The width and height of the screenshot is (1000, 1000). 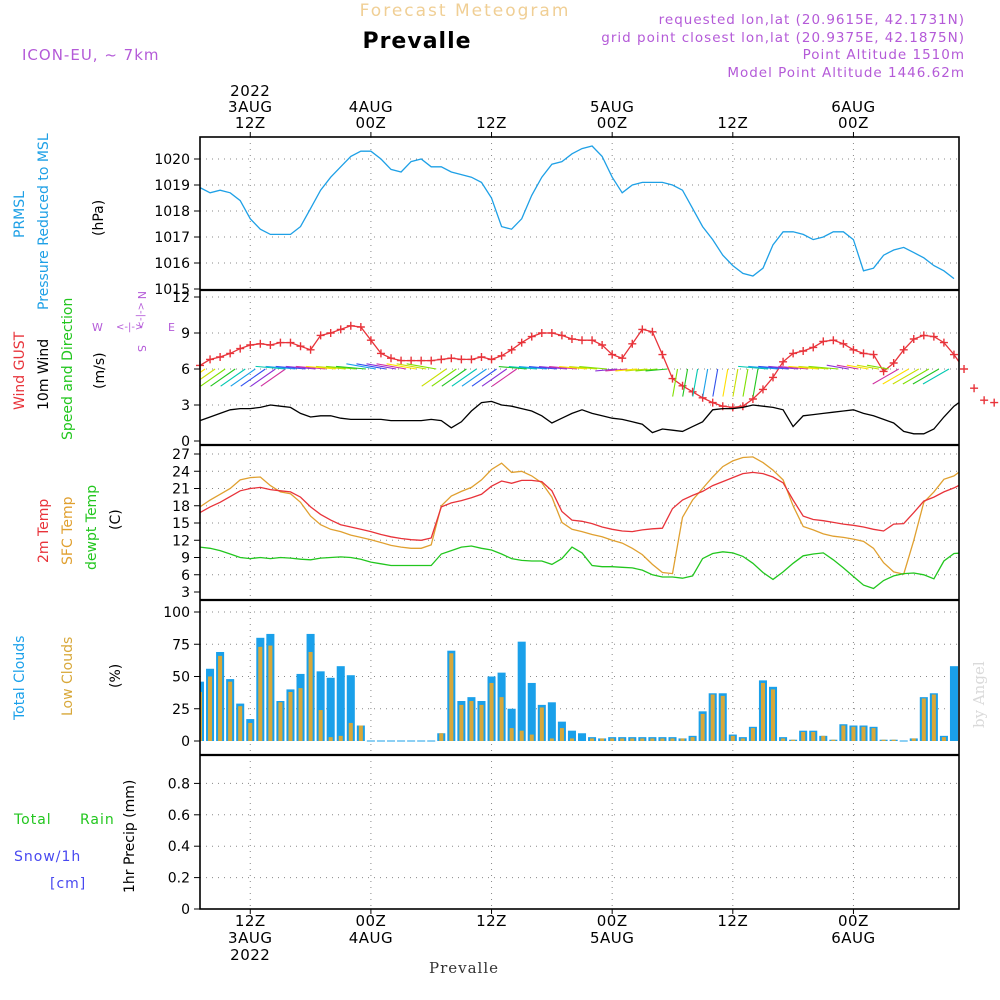 I want to click on compass-ns-arrows: <-|->, so click(x=140, y=315).